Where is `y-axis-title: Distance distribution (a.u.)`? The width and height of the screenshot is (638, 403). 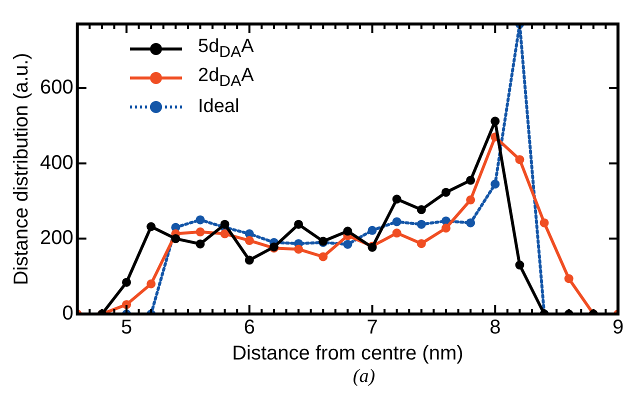
y-axis-title: Distance distribution (a.u.) is located at coordinates (21, 169).